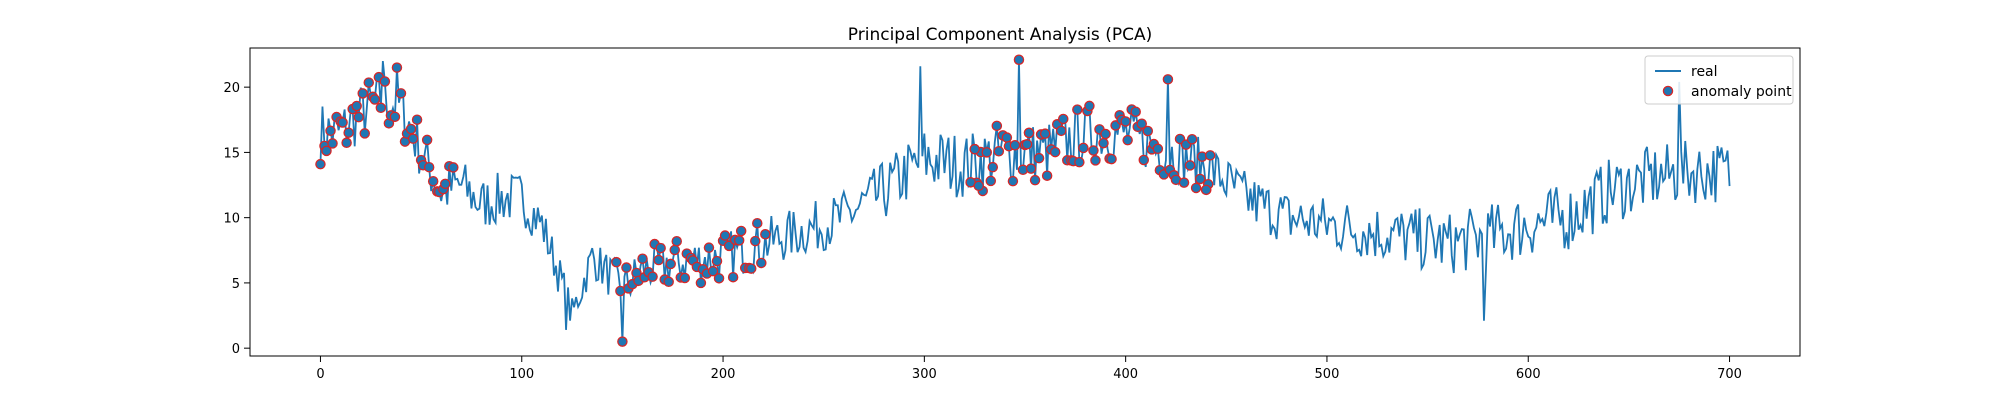 The height and width of the screenshot is (400, 2000). What do you see at coordinates (1000, 35) in the screenshot?
I see `chart-title: Principal Component Analysis (PCA)` at bounding box center [1000, 35].